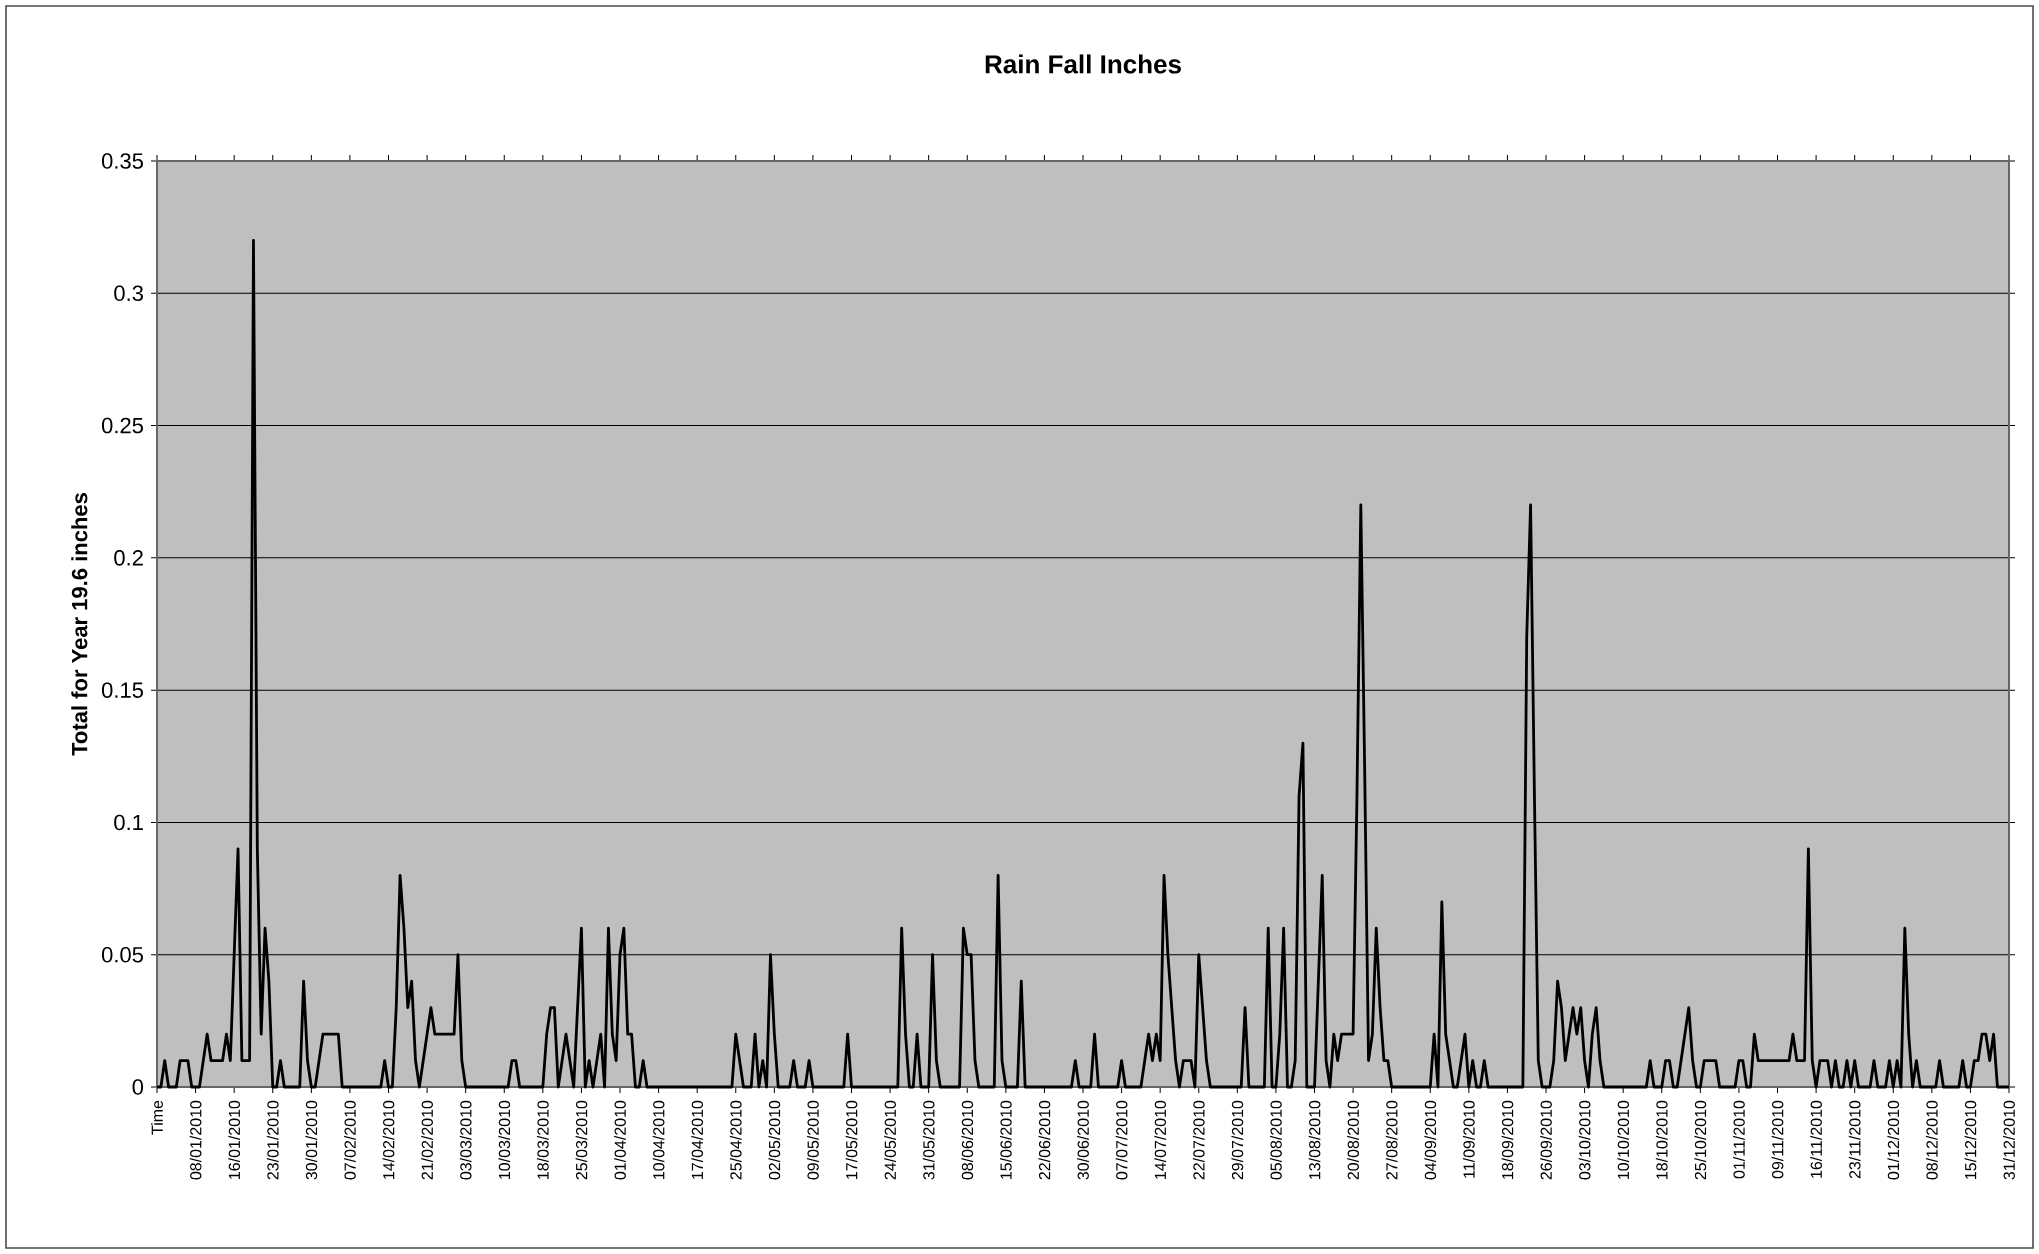  Describe the element at coordinates (1005, 1139) in the screenshot. I see `x-tick-label: 15/06/2010` at that location.